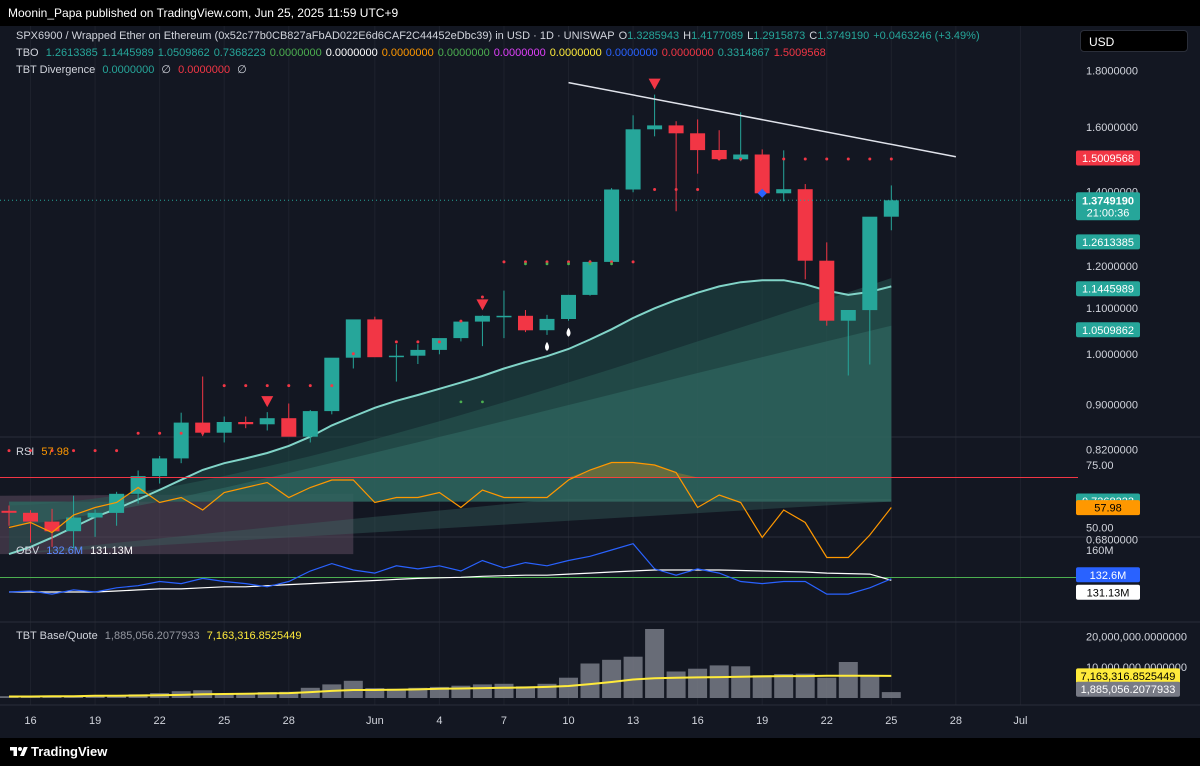 This screenshot has width=1200, height=766. What do you see at coordinates (525, 721) in the screenshot?
I see `time-axis: 16 19 22 25 28 Jun 4 7 10 13 16 19 22 25 28 Jul` at bounding box center [525, 721].